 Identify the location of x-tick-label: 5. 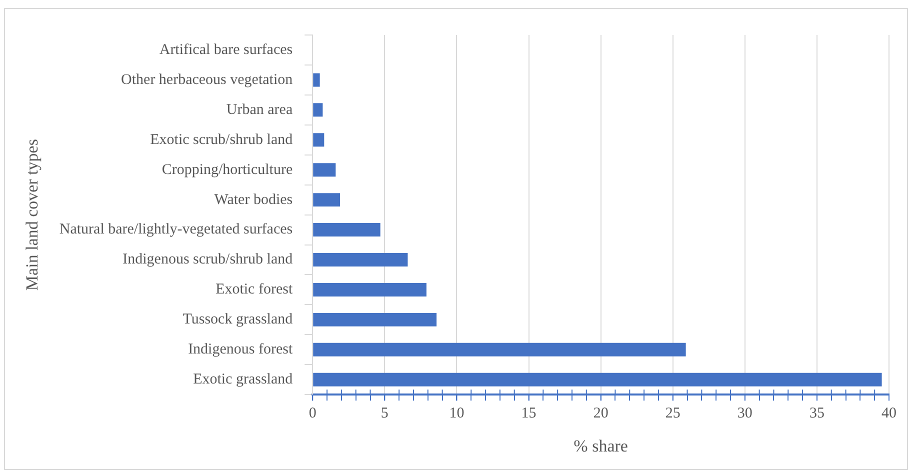
(384, 414).